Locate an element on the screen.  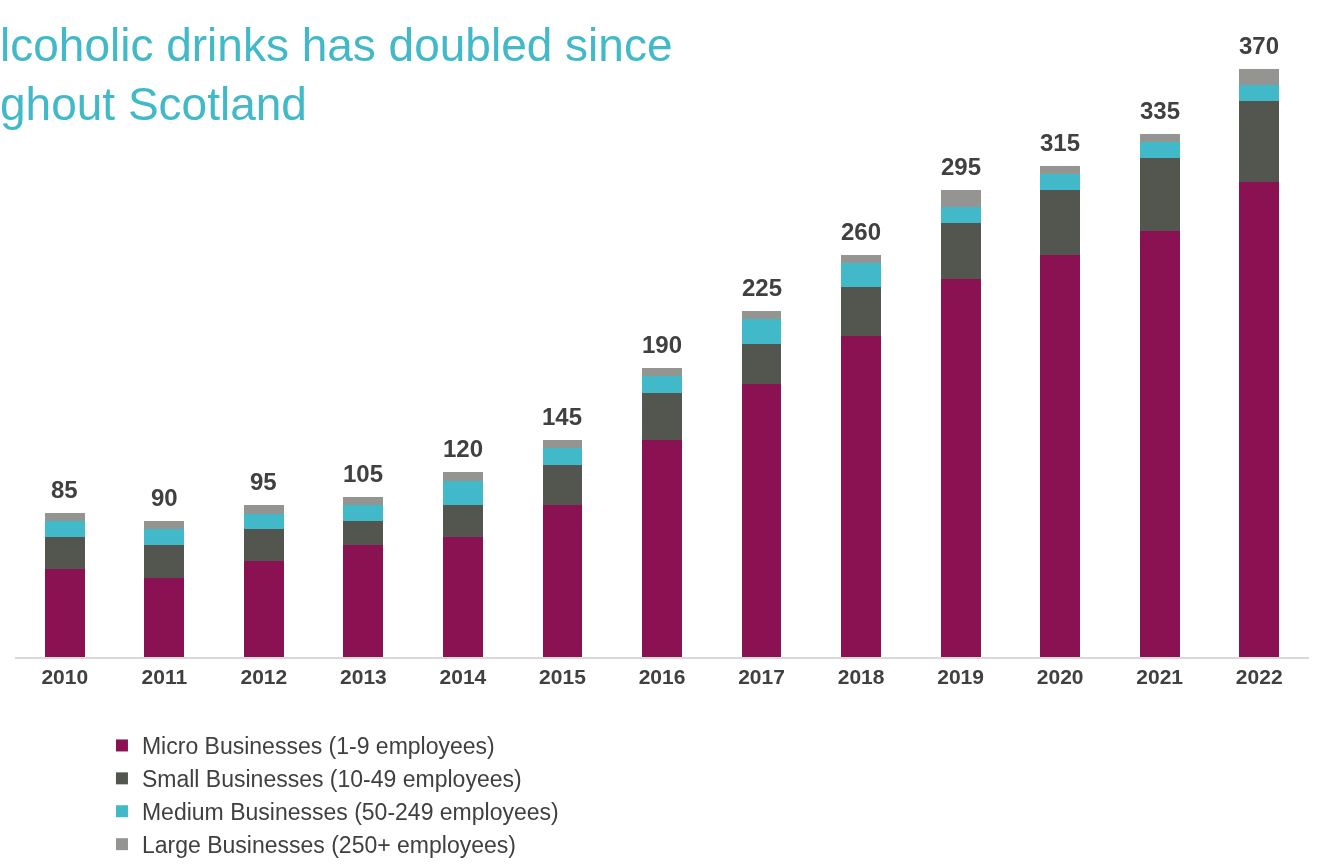
x-tick-label: 2018 is located at coordinates (861, 677).